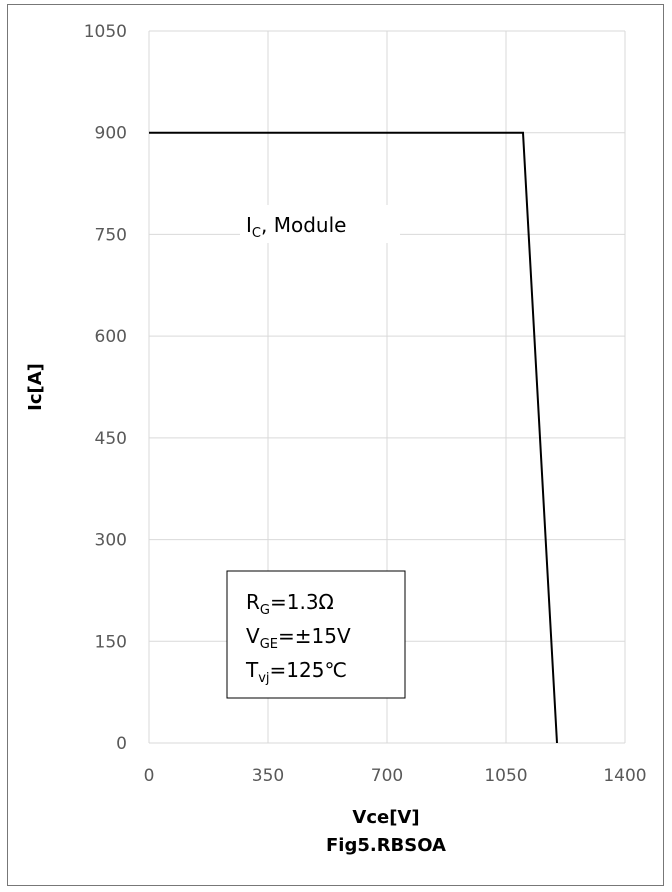 This screenshot has height=892, width=672. Describe the element at coordinates (269, 644) in the screenshot. I see `condition-vge-sub: GE` at that location.